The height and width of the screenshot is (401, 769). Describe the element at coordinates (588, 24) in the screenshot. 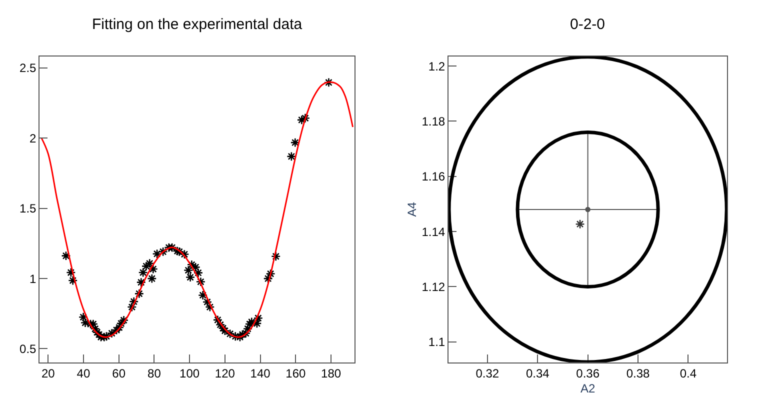

I see `chart-title: 0-2-0` at that location.